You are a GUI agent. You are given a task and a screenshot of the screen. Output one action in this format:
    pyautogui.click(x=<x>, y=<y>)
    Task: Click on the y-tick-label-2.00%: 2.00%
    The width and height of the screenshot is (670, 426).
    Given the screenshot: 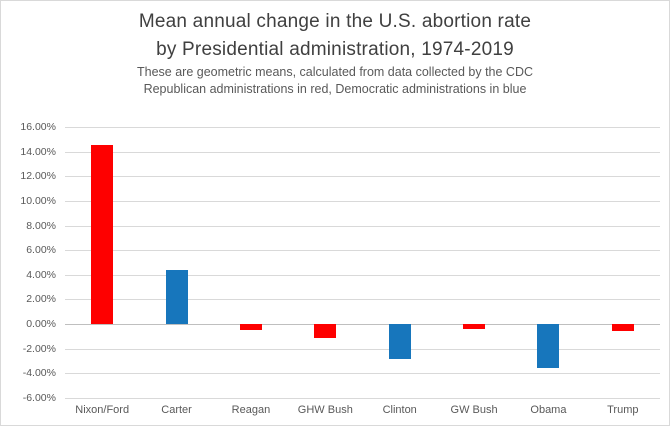 What is the action you would take?
    pyautogui.click(x=41, y=299)
    